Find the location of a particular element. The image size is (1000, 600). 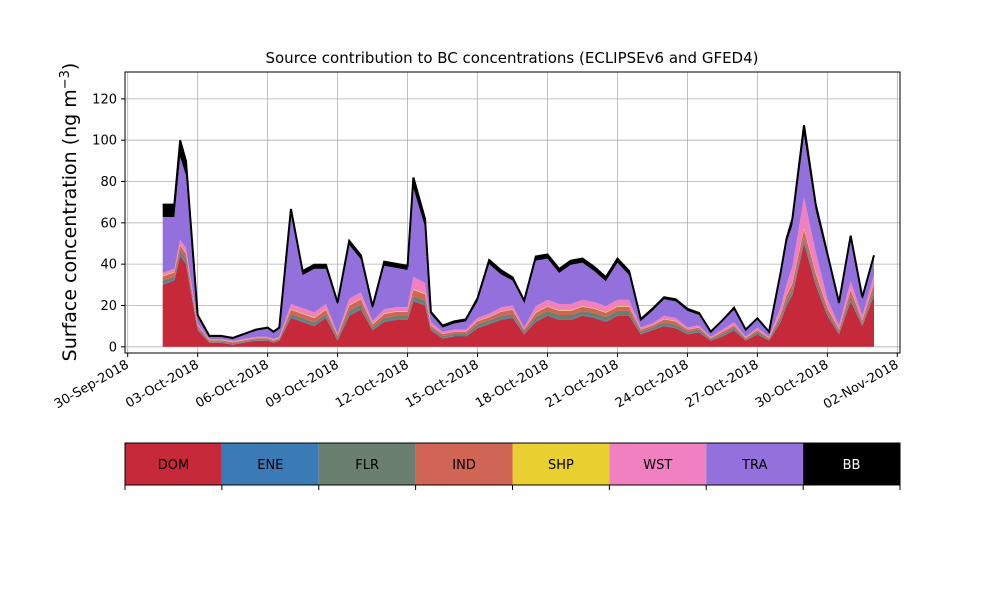

x-tick-label: 09-Oct-2018 is located at coordinates (302, 384).